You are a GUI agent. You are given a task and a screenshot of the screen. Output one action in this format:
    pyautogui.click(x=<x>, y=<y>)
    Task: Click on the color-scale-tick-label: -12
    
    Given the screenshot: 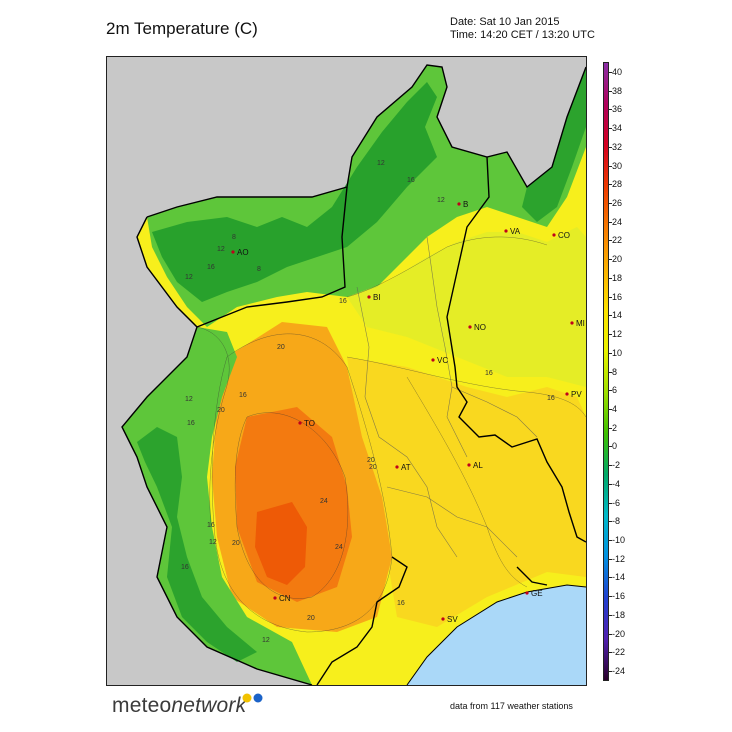 What is the action you would take?
    pyautogui.click(x=619, y=558)
    